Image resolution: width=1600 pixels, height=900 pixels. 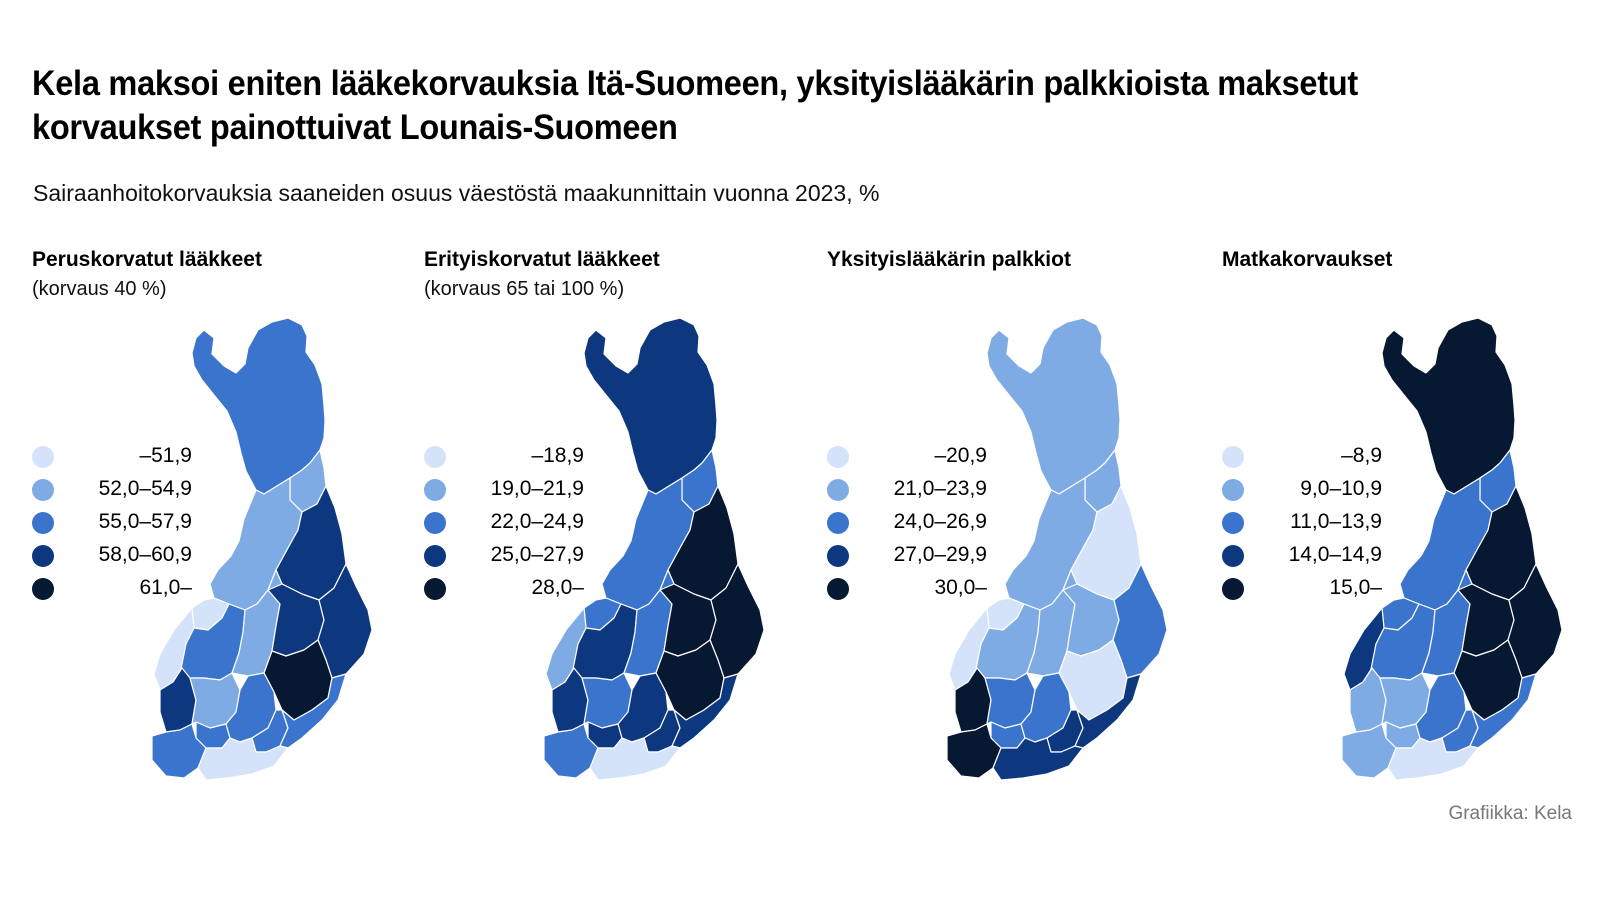 I want to click on legend-label: 27,0–29,9, so click(x=940, y=554).